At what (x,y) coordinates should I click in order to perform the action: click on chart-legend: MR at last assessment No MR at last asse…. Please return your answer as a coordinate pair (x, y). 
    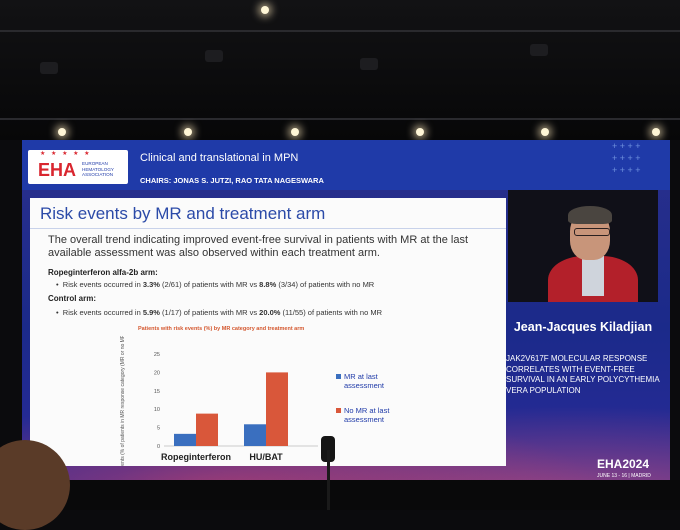
    Looking at the image, I should click on (396, 406).